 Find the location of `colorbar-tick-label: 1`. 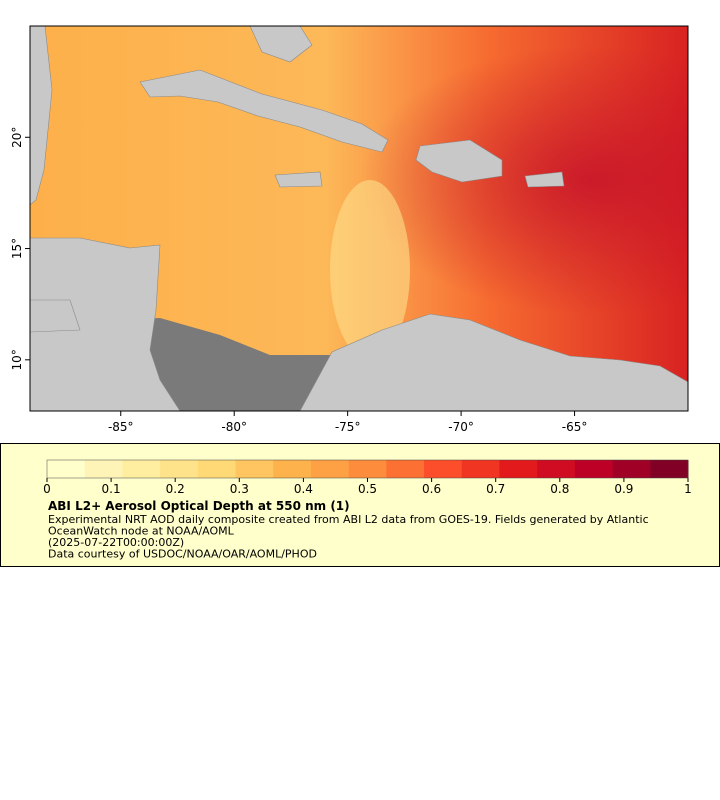

colorbar-tick-label: 1 is located at coordinates (688, 489).